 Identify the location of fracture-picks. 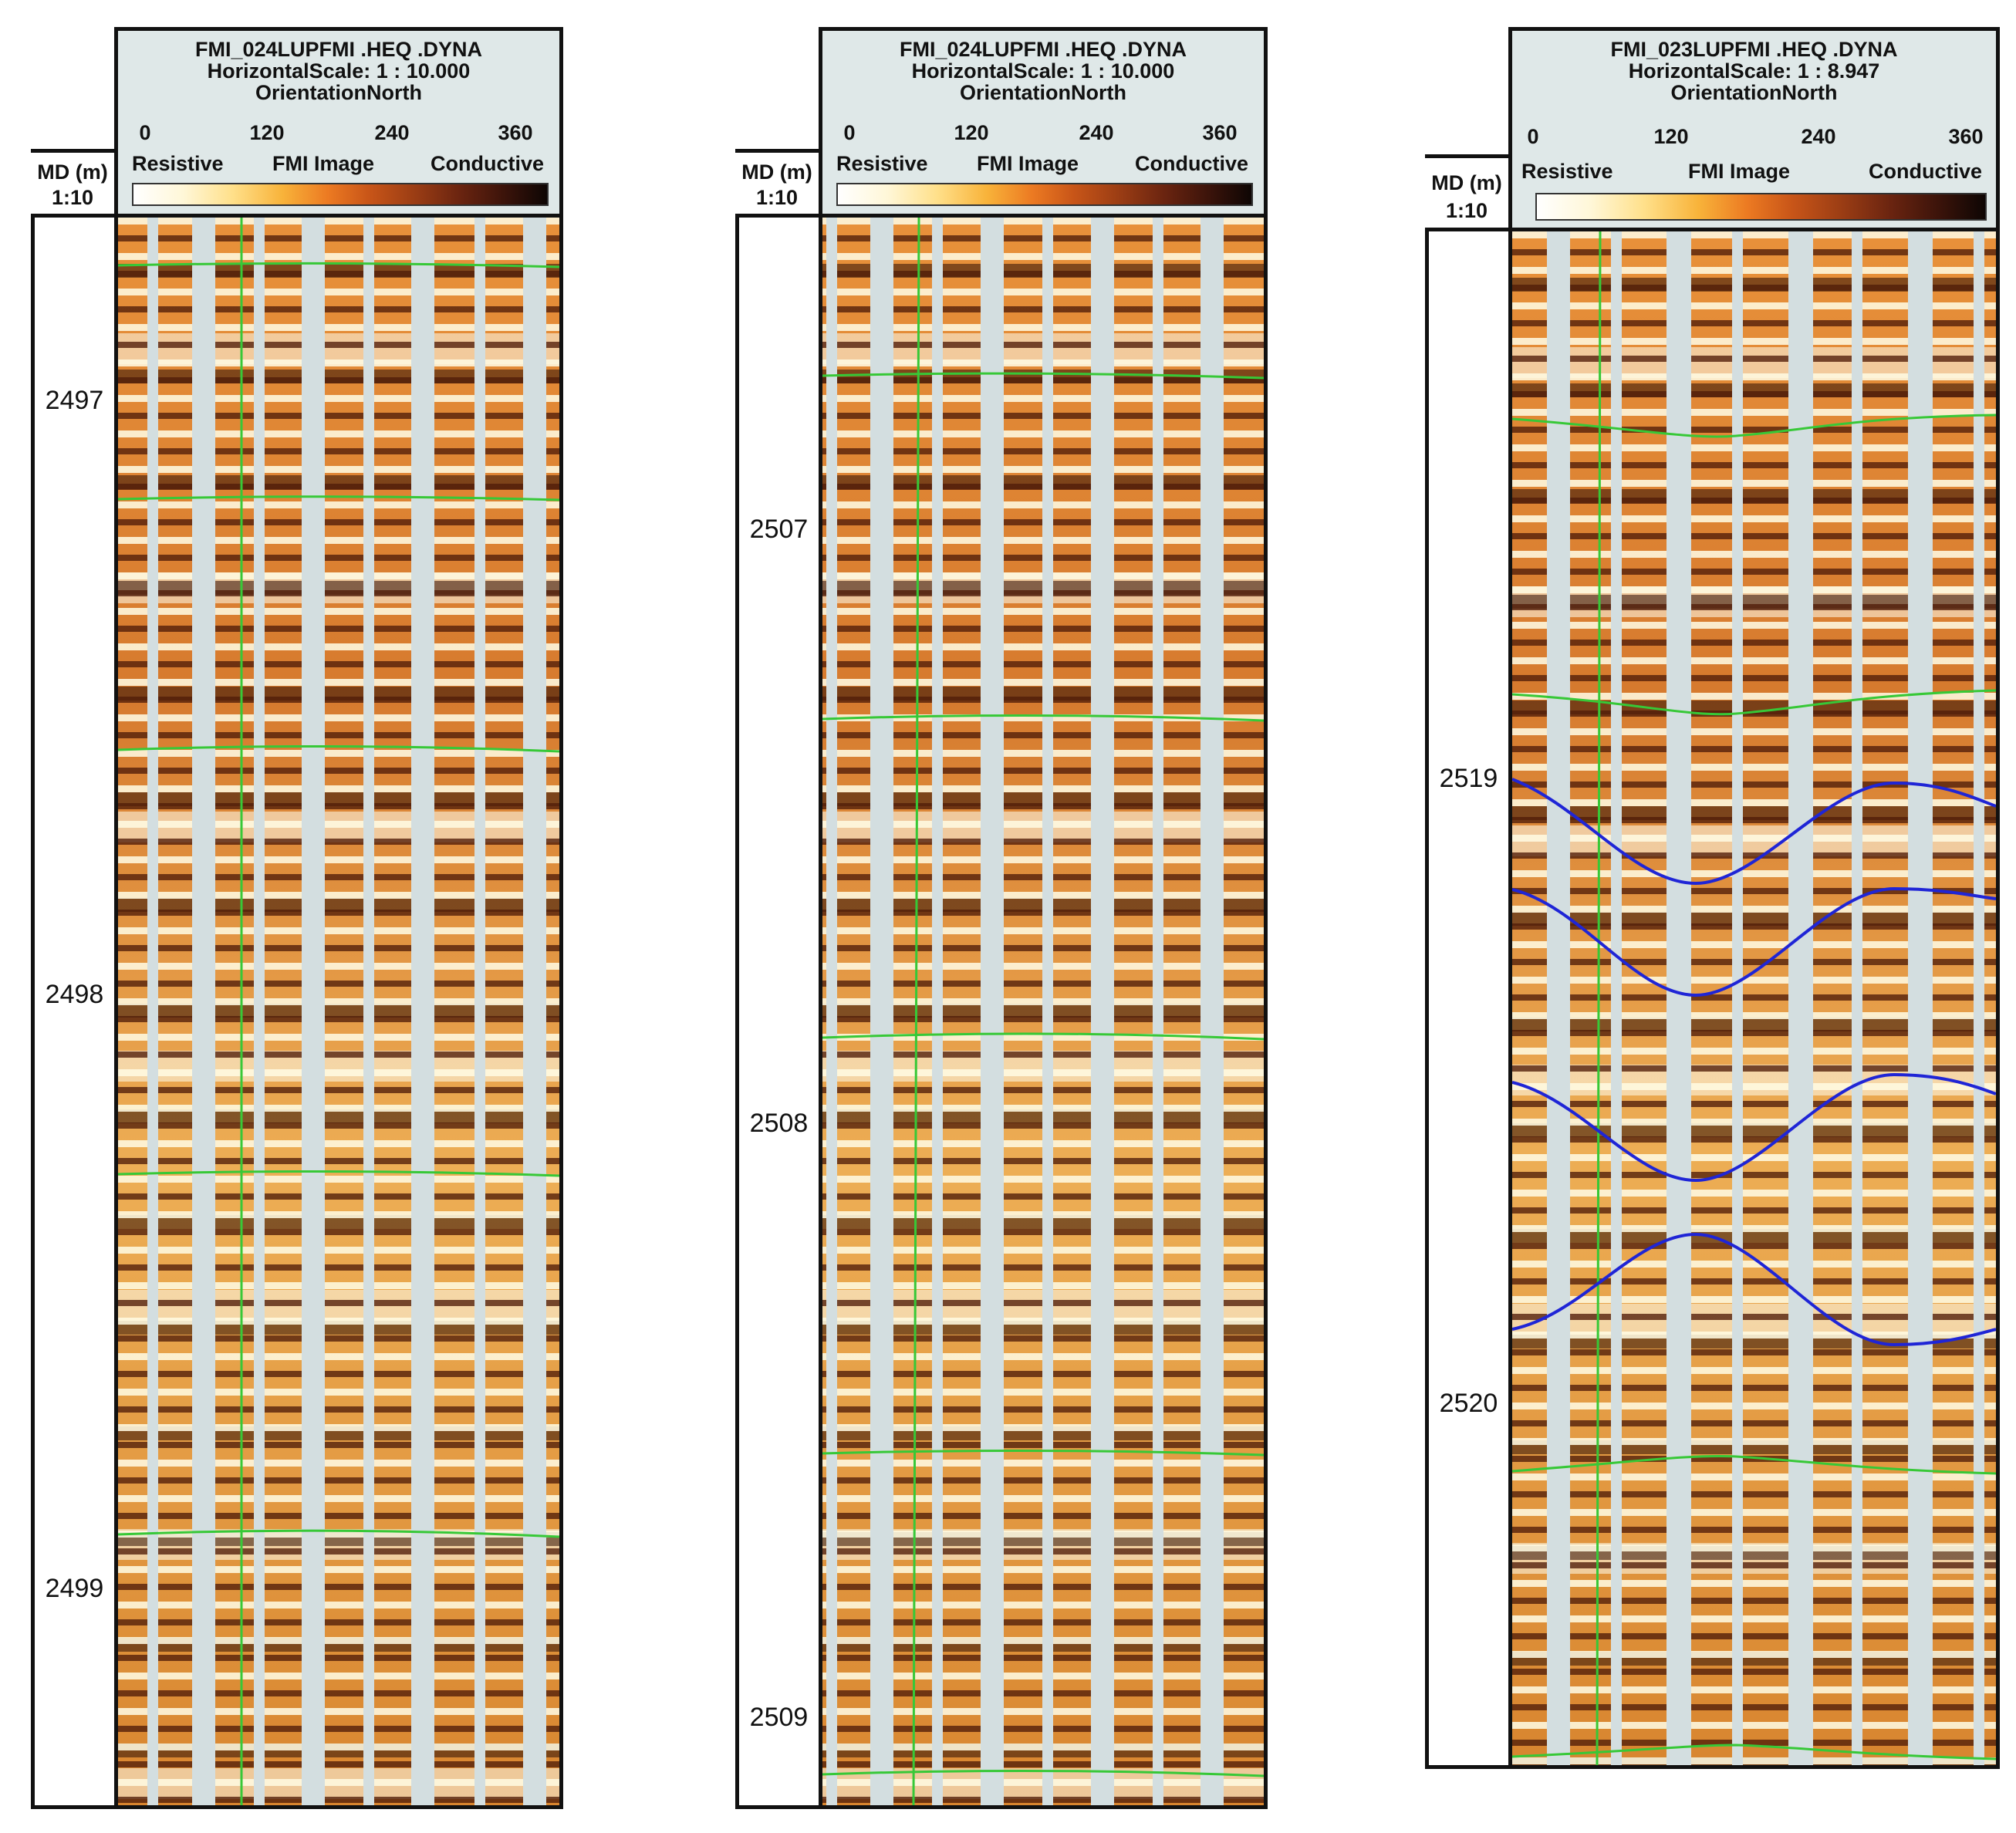
(1754, 1062).